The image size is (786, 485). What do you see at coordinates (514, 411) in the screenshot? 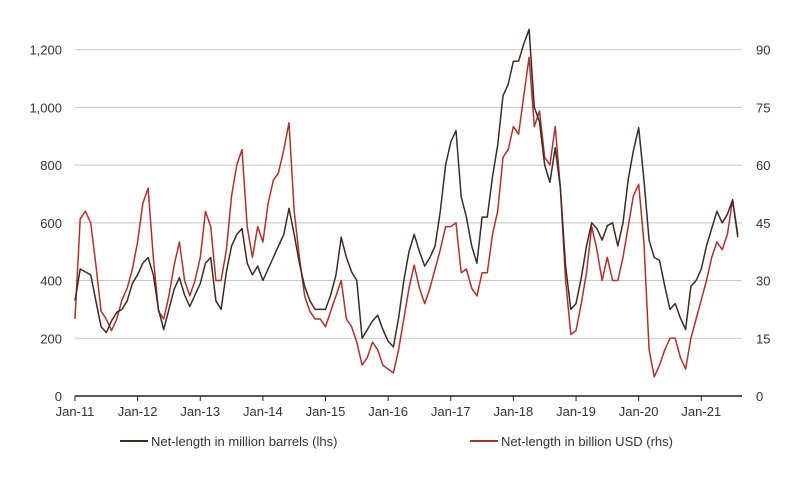
I see `x-tick-label: Jan-18` at bounding box center [514, 411].